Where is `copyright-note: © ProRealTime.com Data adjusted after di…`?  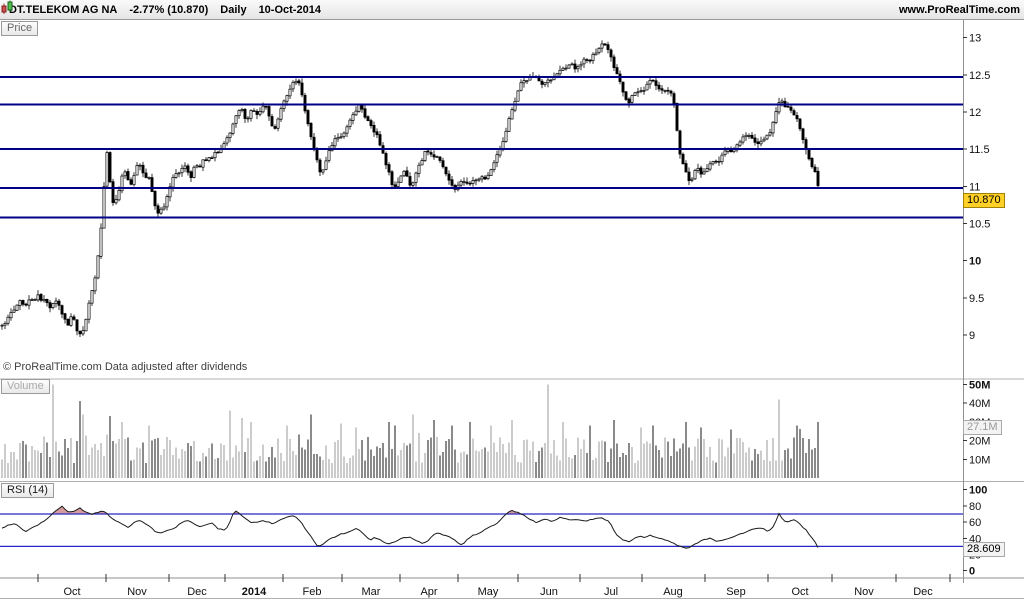 copyright-note: © ProRealTime.com Data adjusted after di… is located at coordinates (125, 367).